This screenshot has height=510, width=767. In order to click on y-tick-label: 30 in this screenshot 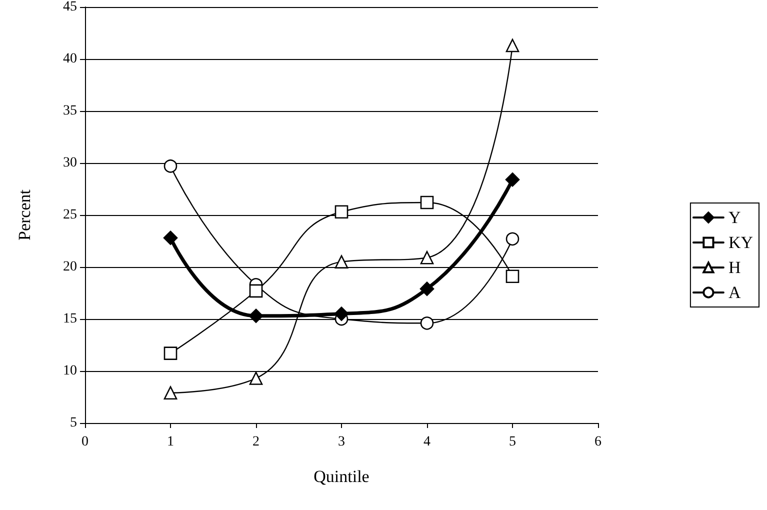, I will do `click(70, 163)`.